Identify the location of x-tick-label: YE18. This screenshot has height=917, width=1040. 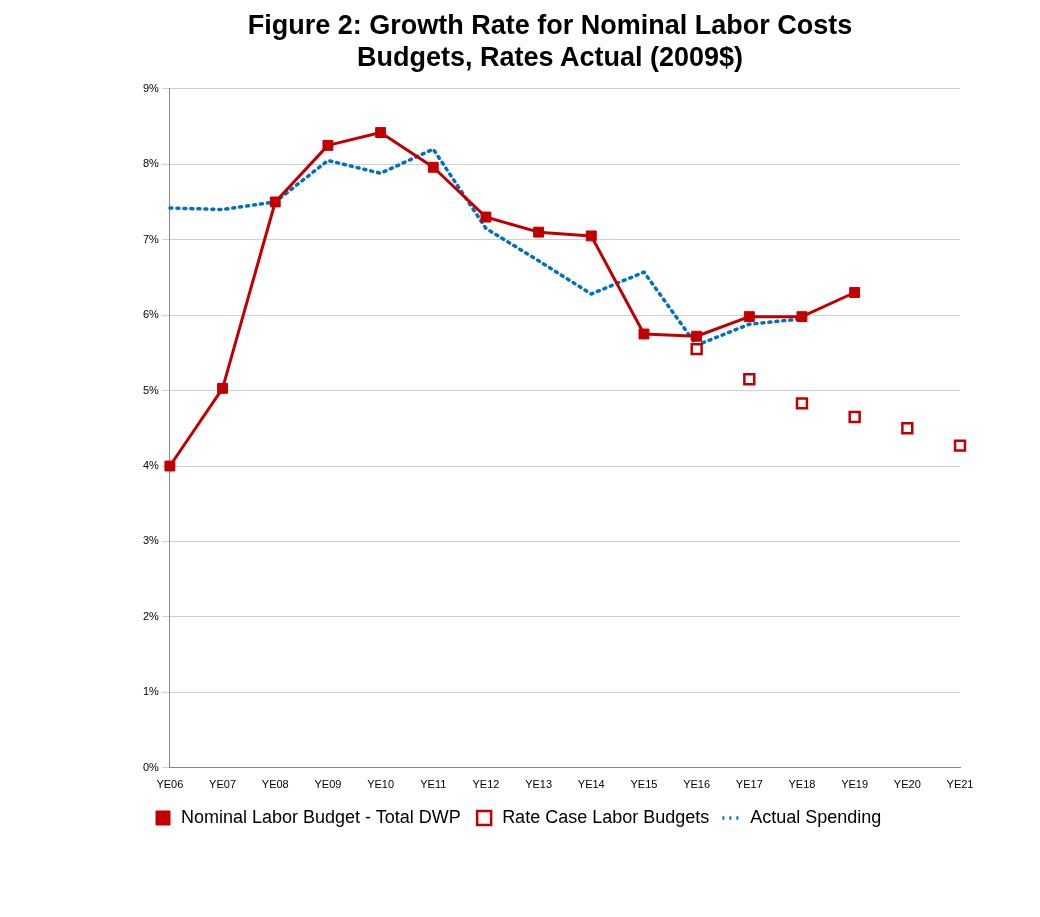
(802, 784).